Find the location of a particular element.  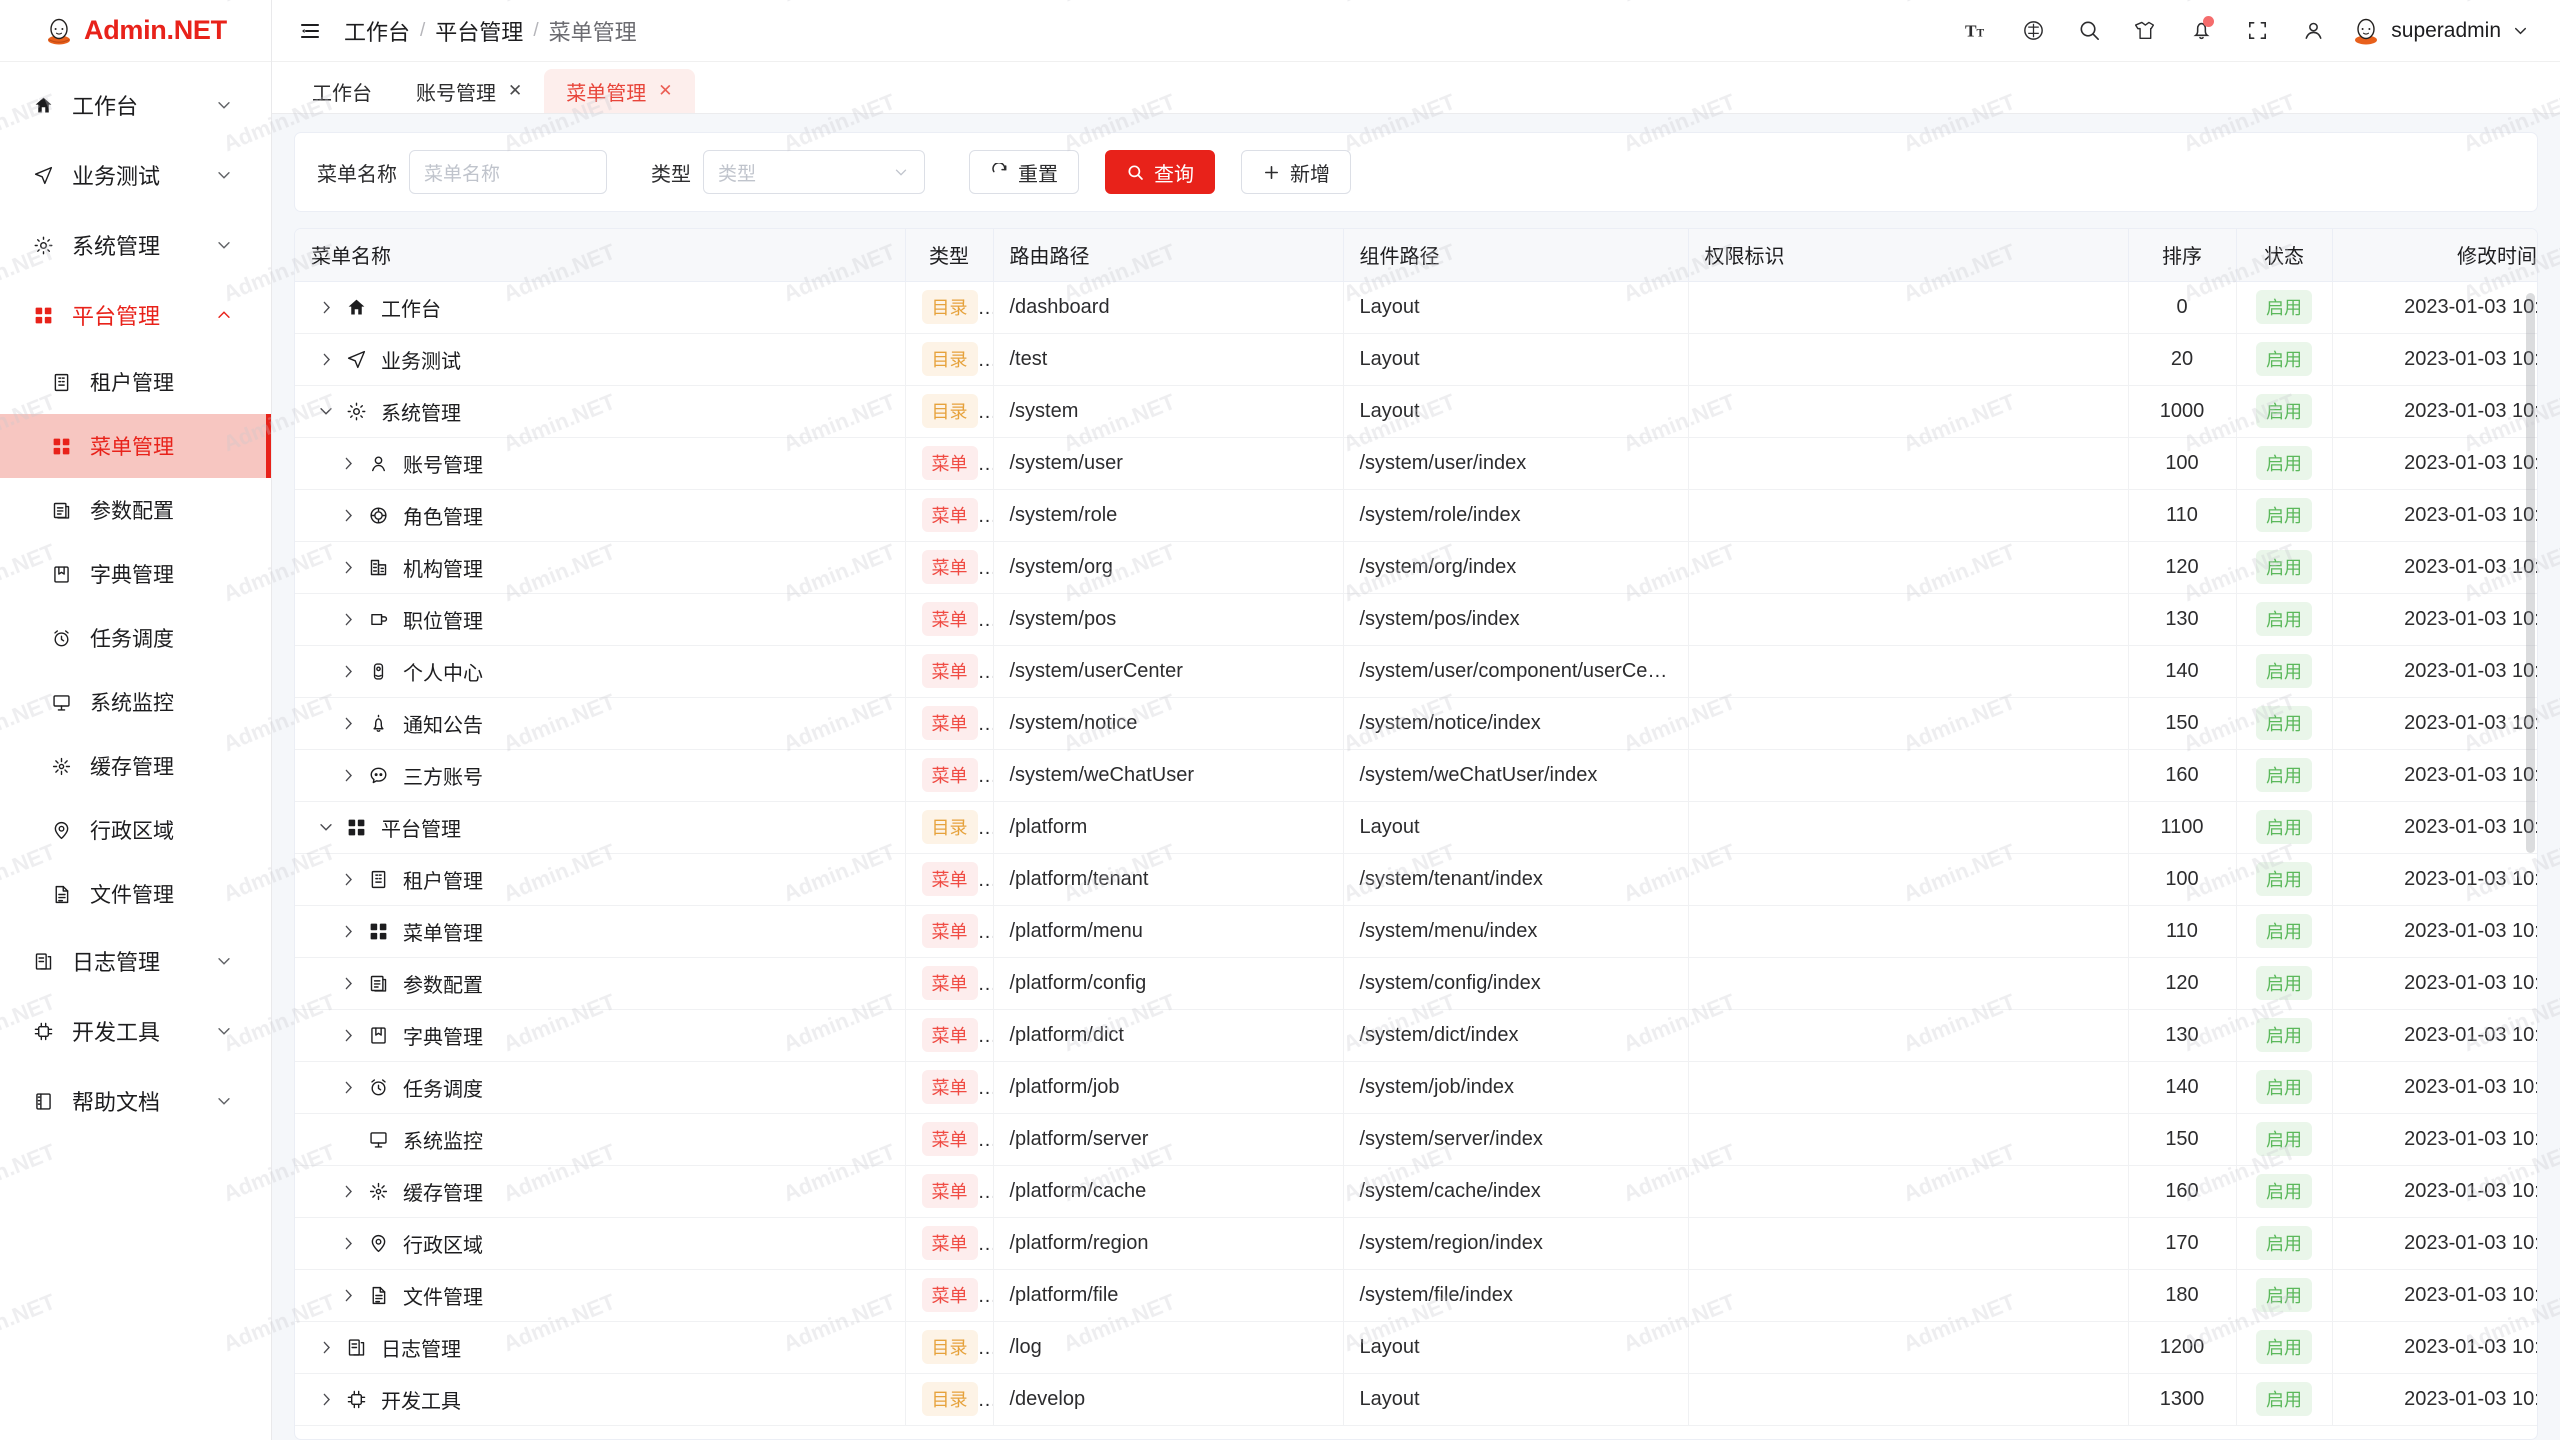

sidebar-item-2: 系统管理 is located at coordinates (135, 245).